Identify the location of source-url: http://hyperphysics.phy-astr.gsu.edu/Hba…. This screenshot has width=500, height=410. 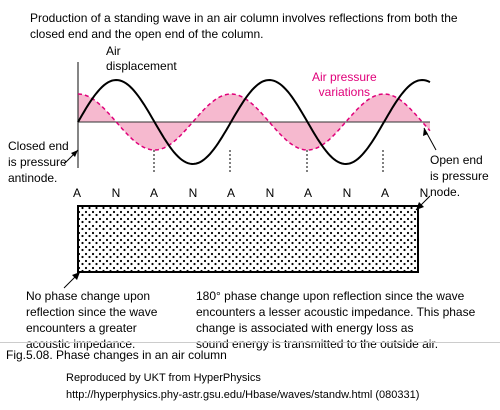
(243, 395).